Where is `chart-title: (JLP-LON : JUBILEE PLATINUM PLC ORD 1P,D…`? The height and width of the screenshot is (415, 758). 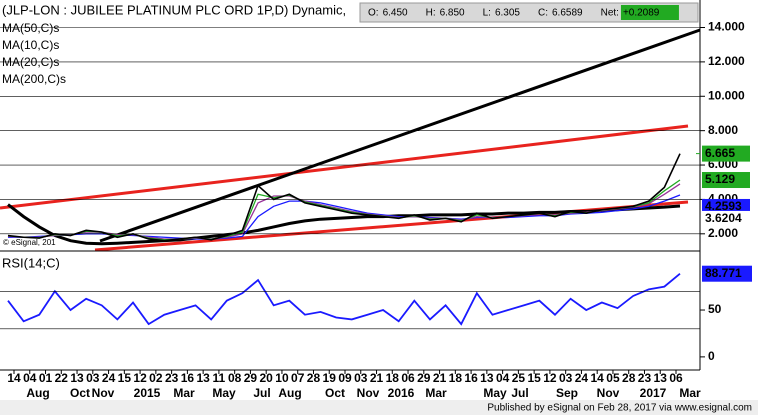
chart-title: (JLP-LON : JUBILEE PLATINUM PLC ORD 1P,D… is located at coordinates (174, 9).